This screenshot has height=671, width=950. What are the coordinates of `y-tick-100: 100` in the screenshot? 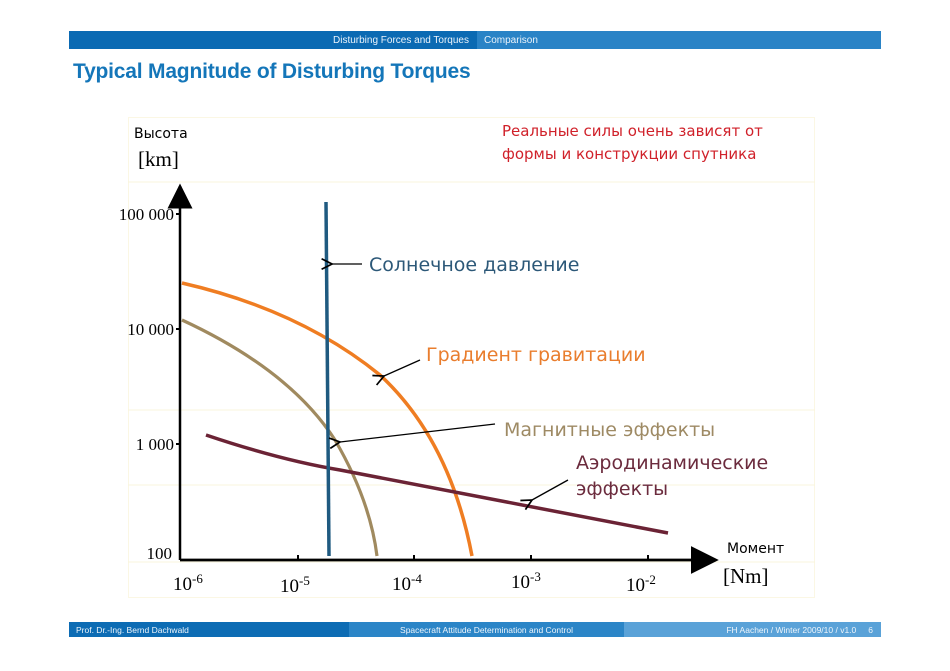 It's located at (160, 553).